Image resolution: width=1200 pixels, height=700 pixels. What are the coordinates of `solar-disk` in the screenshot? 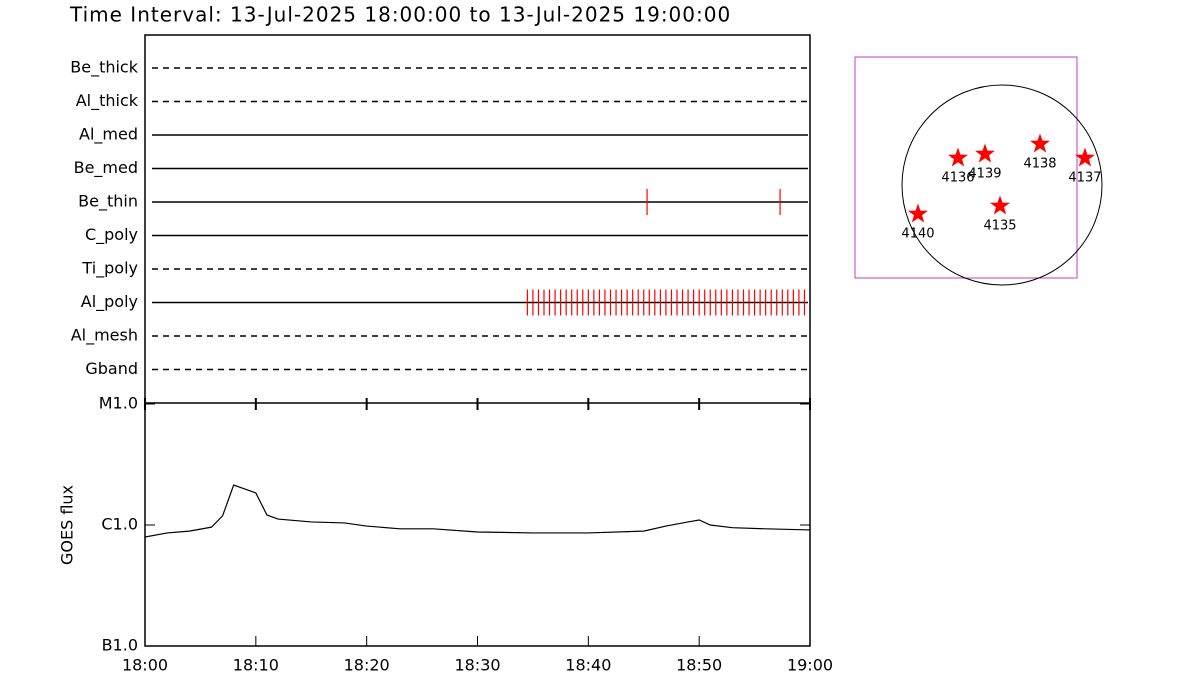 It's located at (1002, 185).